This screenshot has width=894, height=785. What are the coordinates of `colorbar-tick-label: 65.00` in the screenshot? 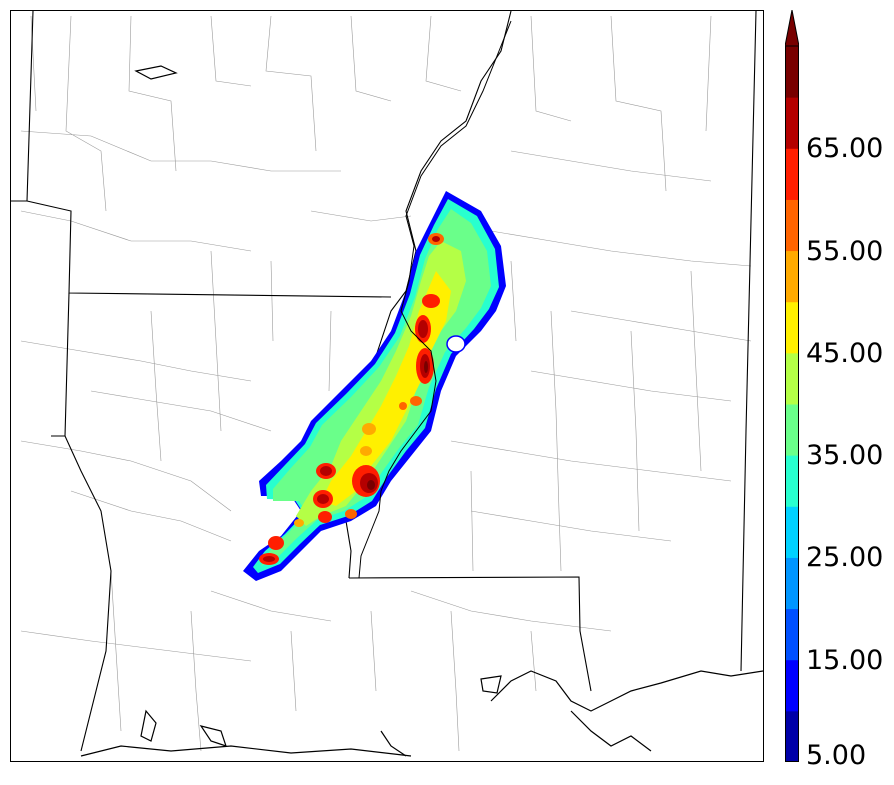 It's located at (845, 149).